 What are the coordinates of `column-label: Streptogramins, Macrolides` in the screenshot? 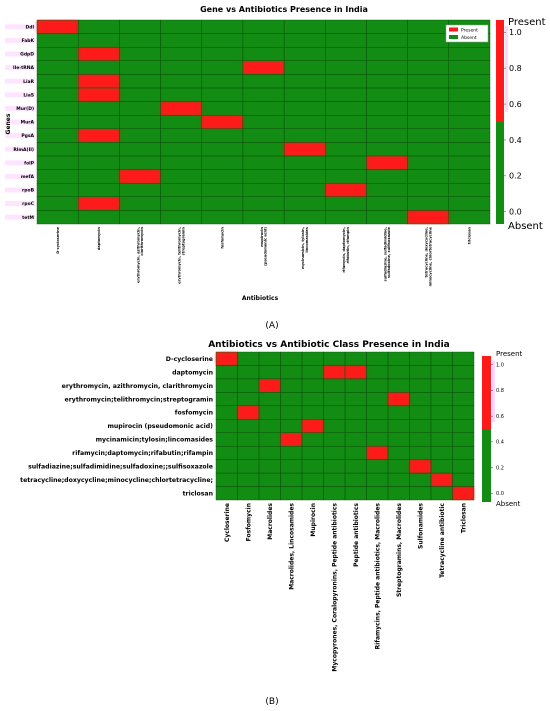 It's located at (399, 550).